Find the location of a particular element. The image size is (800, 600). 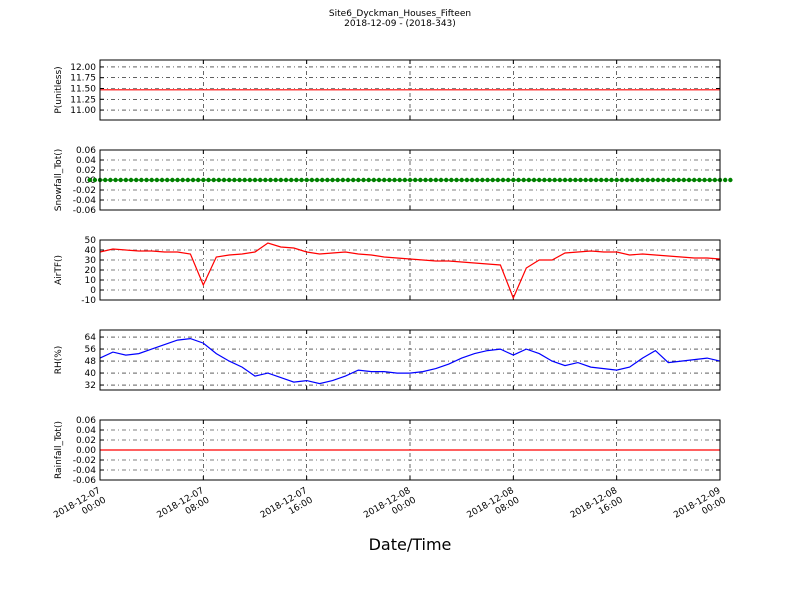

title: Site6_Dyckman_Houses_Fifteen is located at coordinates (400, 14).